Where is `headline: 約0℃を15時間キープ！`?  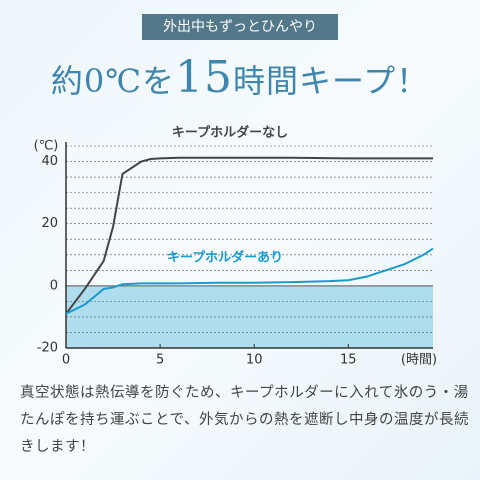
headline: 約0℃を15時間キープ！ is located at coordinates (240, 77).